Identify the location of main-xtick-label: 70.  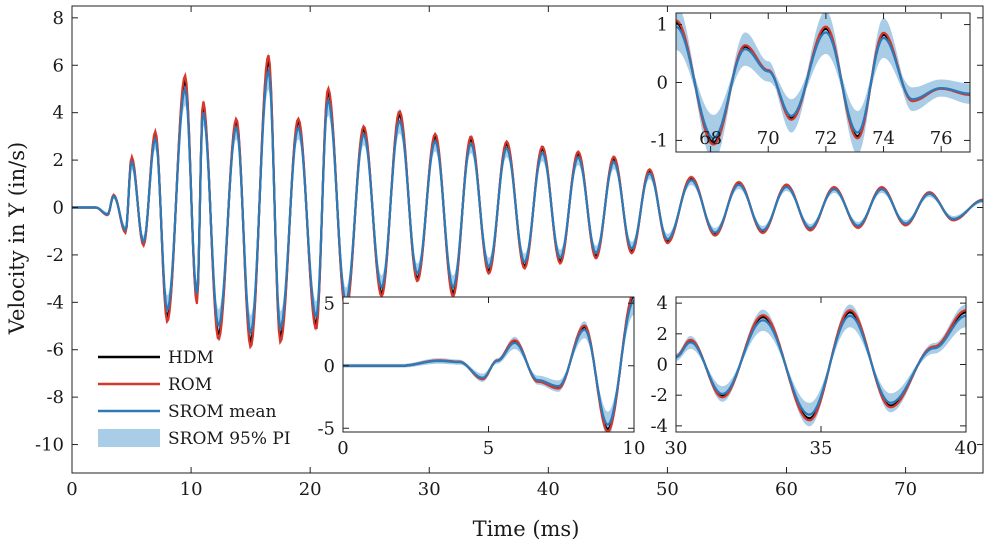
(905, 489).